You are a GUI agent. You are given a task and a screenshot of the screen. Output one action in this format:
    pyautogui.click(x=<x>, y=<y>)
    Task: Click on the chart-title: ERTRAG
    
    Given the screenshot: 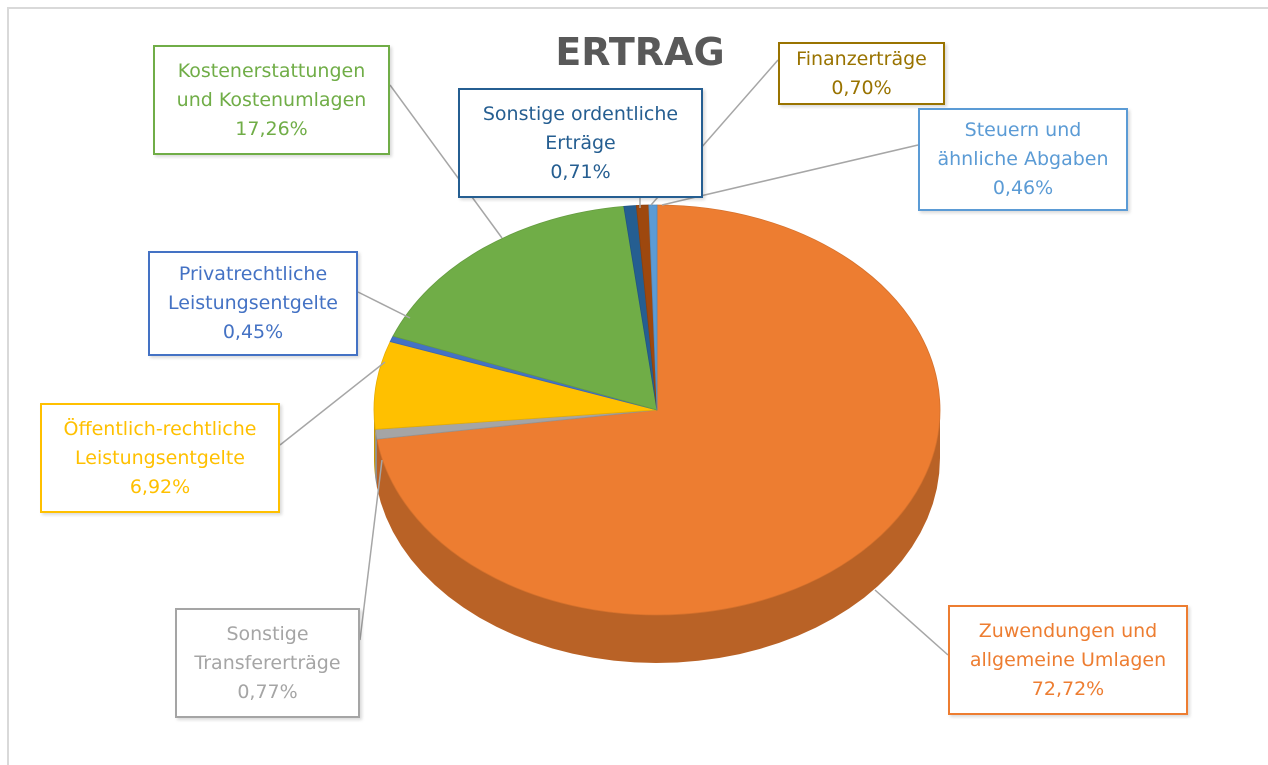 What is the action you would take?
    pyautogui.click(x=640, y=52)
    